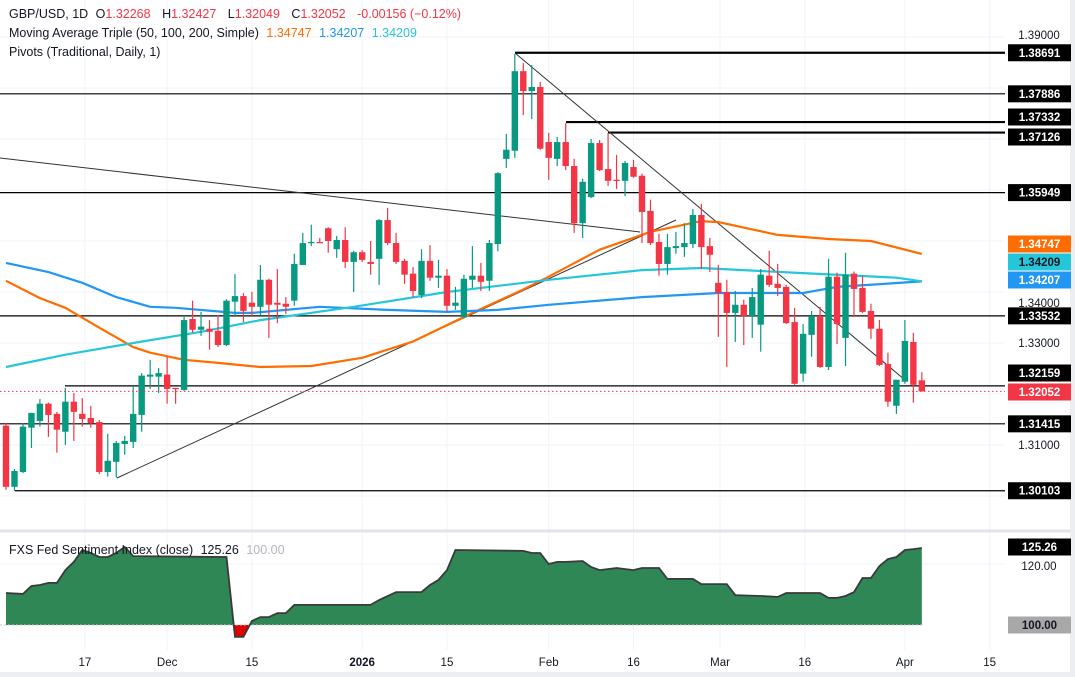  I want to click on last-price-badge: 1.32052, so click(1040, 393).